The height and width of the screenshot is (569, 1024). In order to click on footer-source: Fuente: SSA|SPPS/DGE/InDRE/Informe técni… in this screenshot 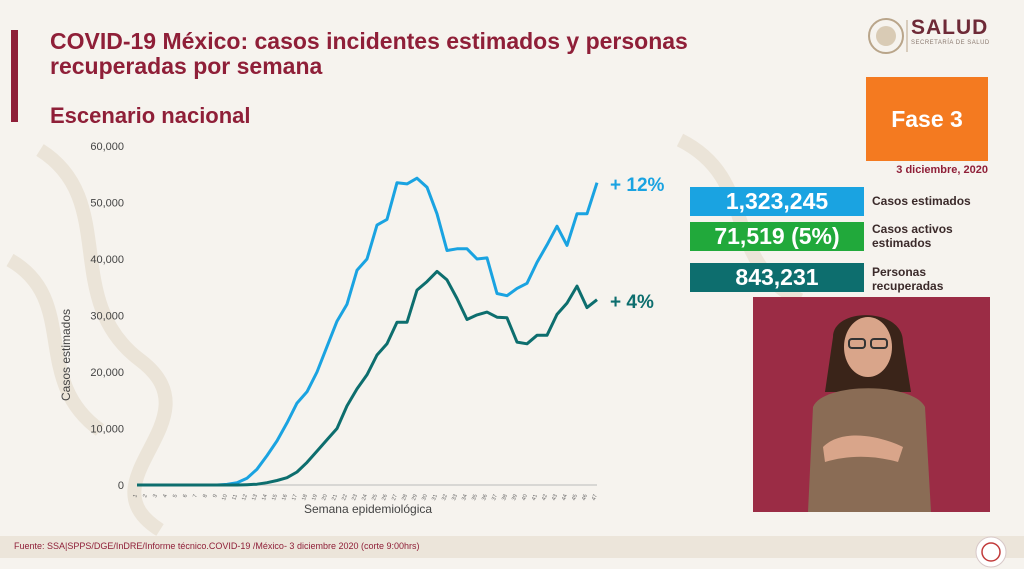, I will do `click(217, 546)`.